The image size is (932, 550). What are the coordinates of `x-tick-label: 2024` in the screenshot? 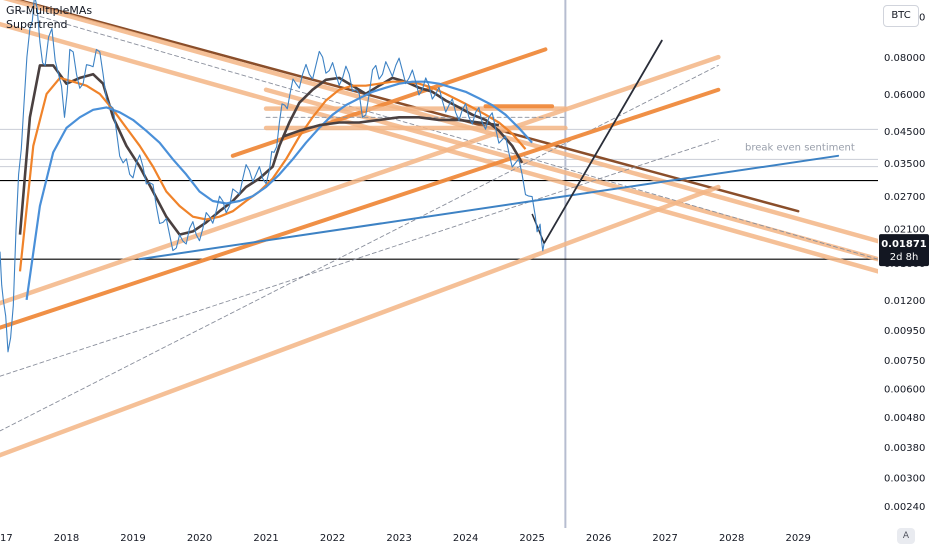 It's located at (465, 538).